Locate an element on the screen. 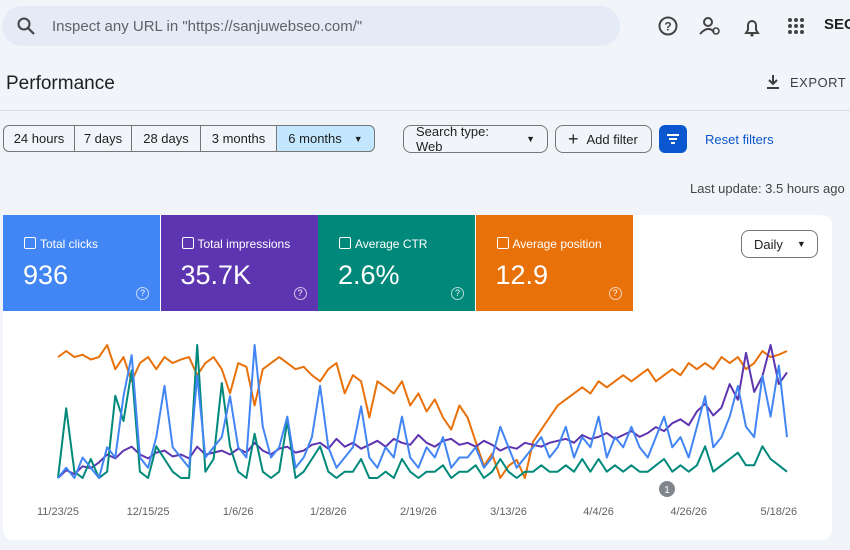 The height and width of the screenshot is (550, 850). dropdown-arrow: ▼ is located at coordinates (358, 138).